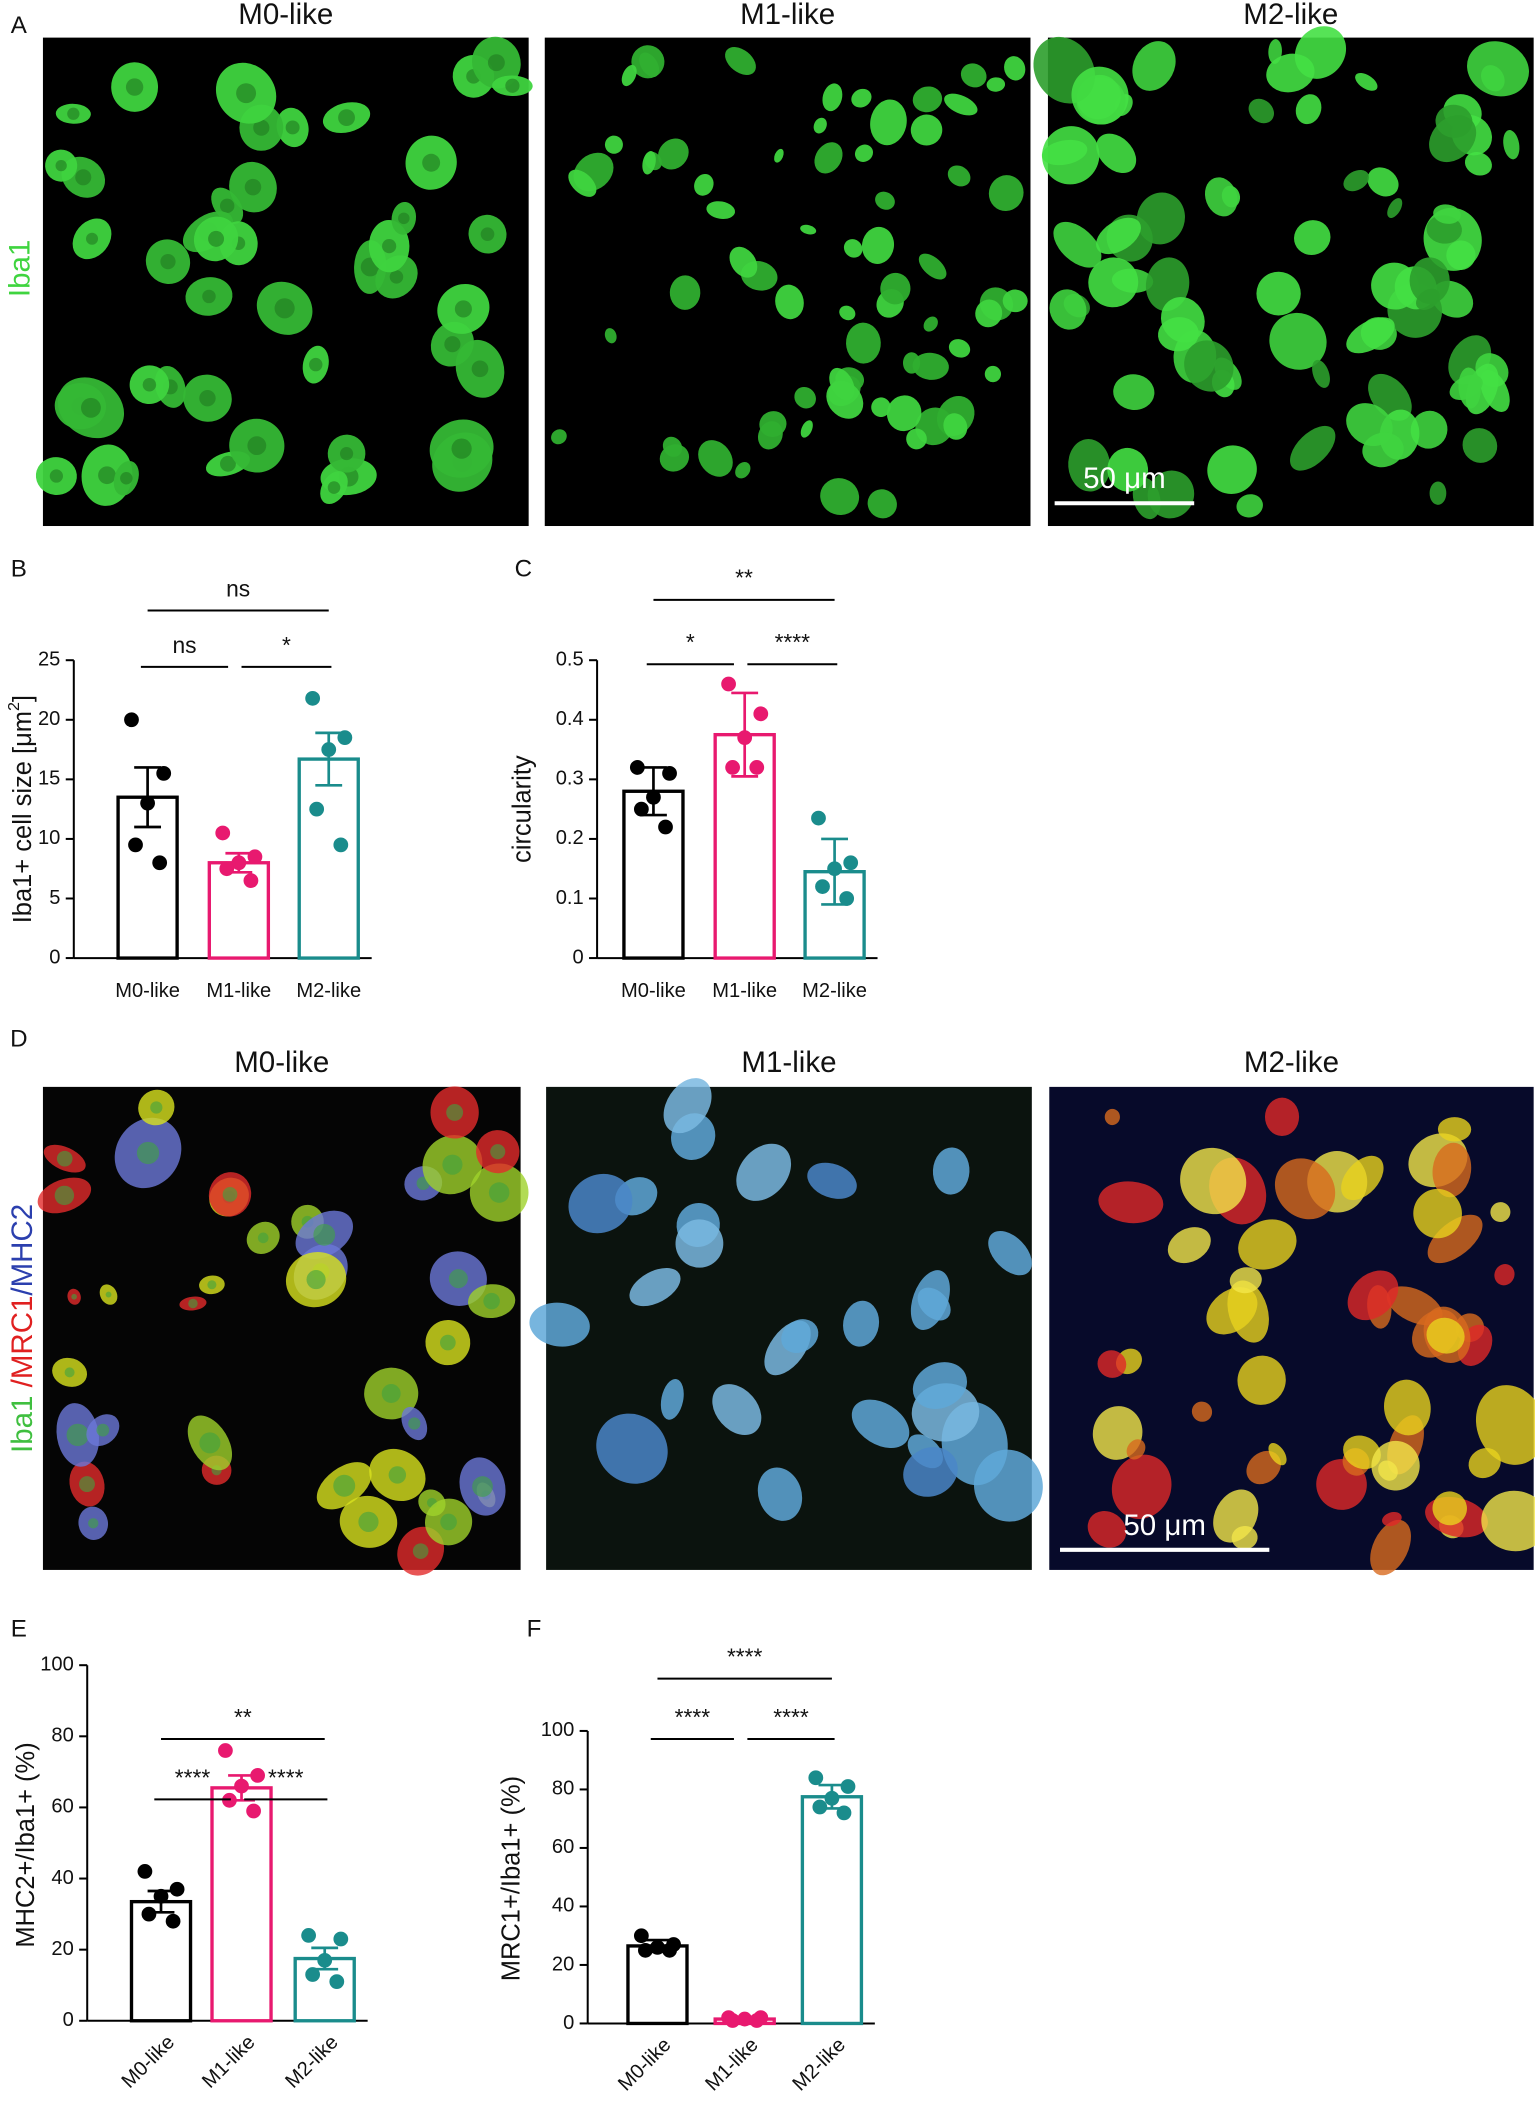 This screenshot has height=2104, width=1535. What do you see at coordinates (26, 1844) in the screenshot?
I see `y-axis-label: MHC2+/Iba1+ (%)` at bounding box center [26, 1844].